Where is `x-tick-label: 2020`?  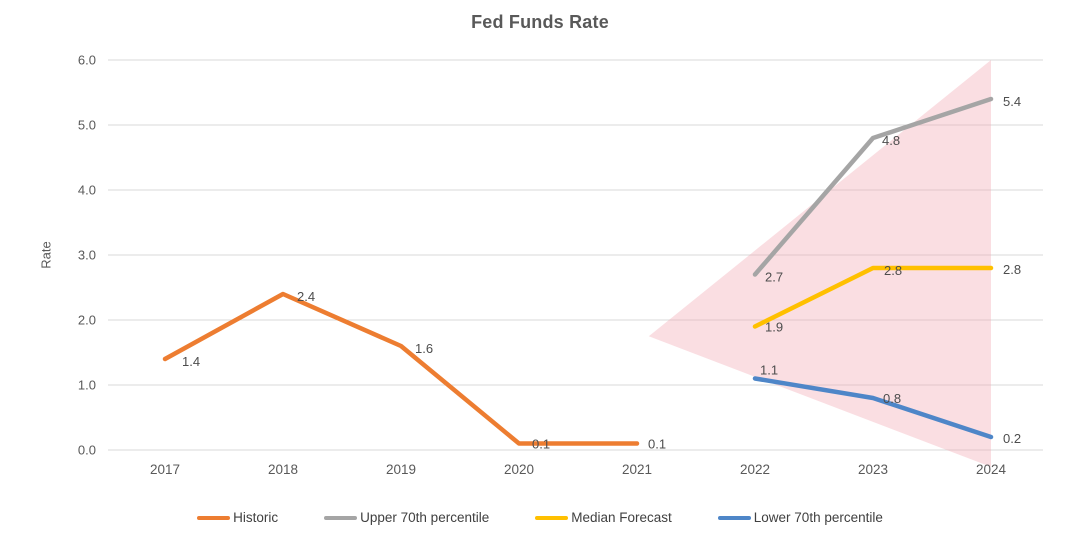 x-tick-label: 2020 is located at coordinates (519, 469).